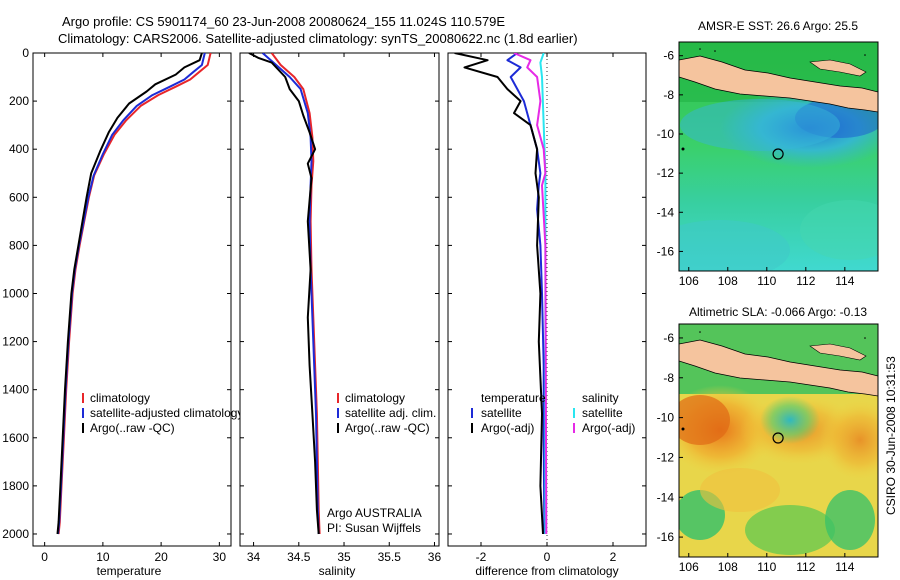  What do you see at coordinates (778, 84) in the screenshot?
I see `java-landmass` at bounding box center [778, 84].